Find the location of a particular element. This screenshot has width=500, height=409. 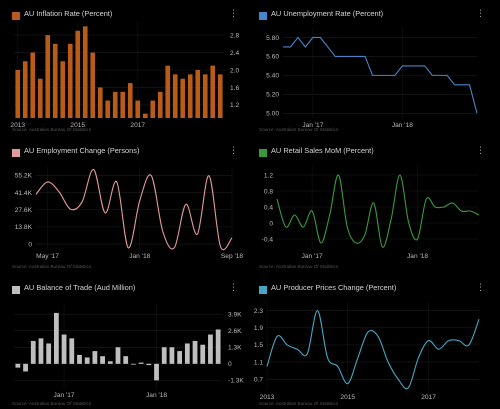

employment-series-line is located at coordinates (134, 209).